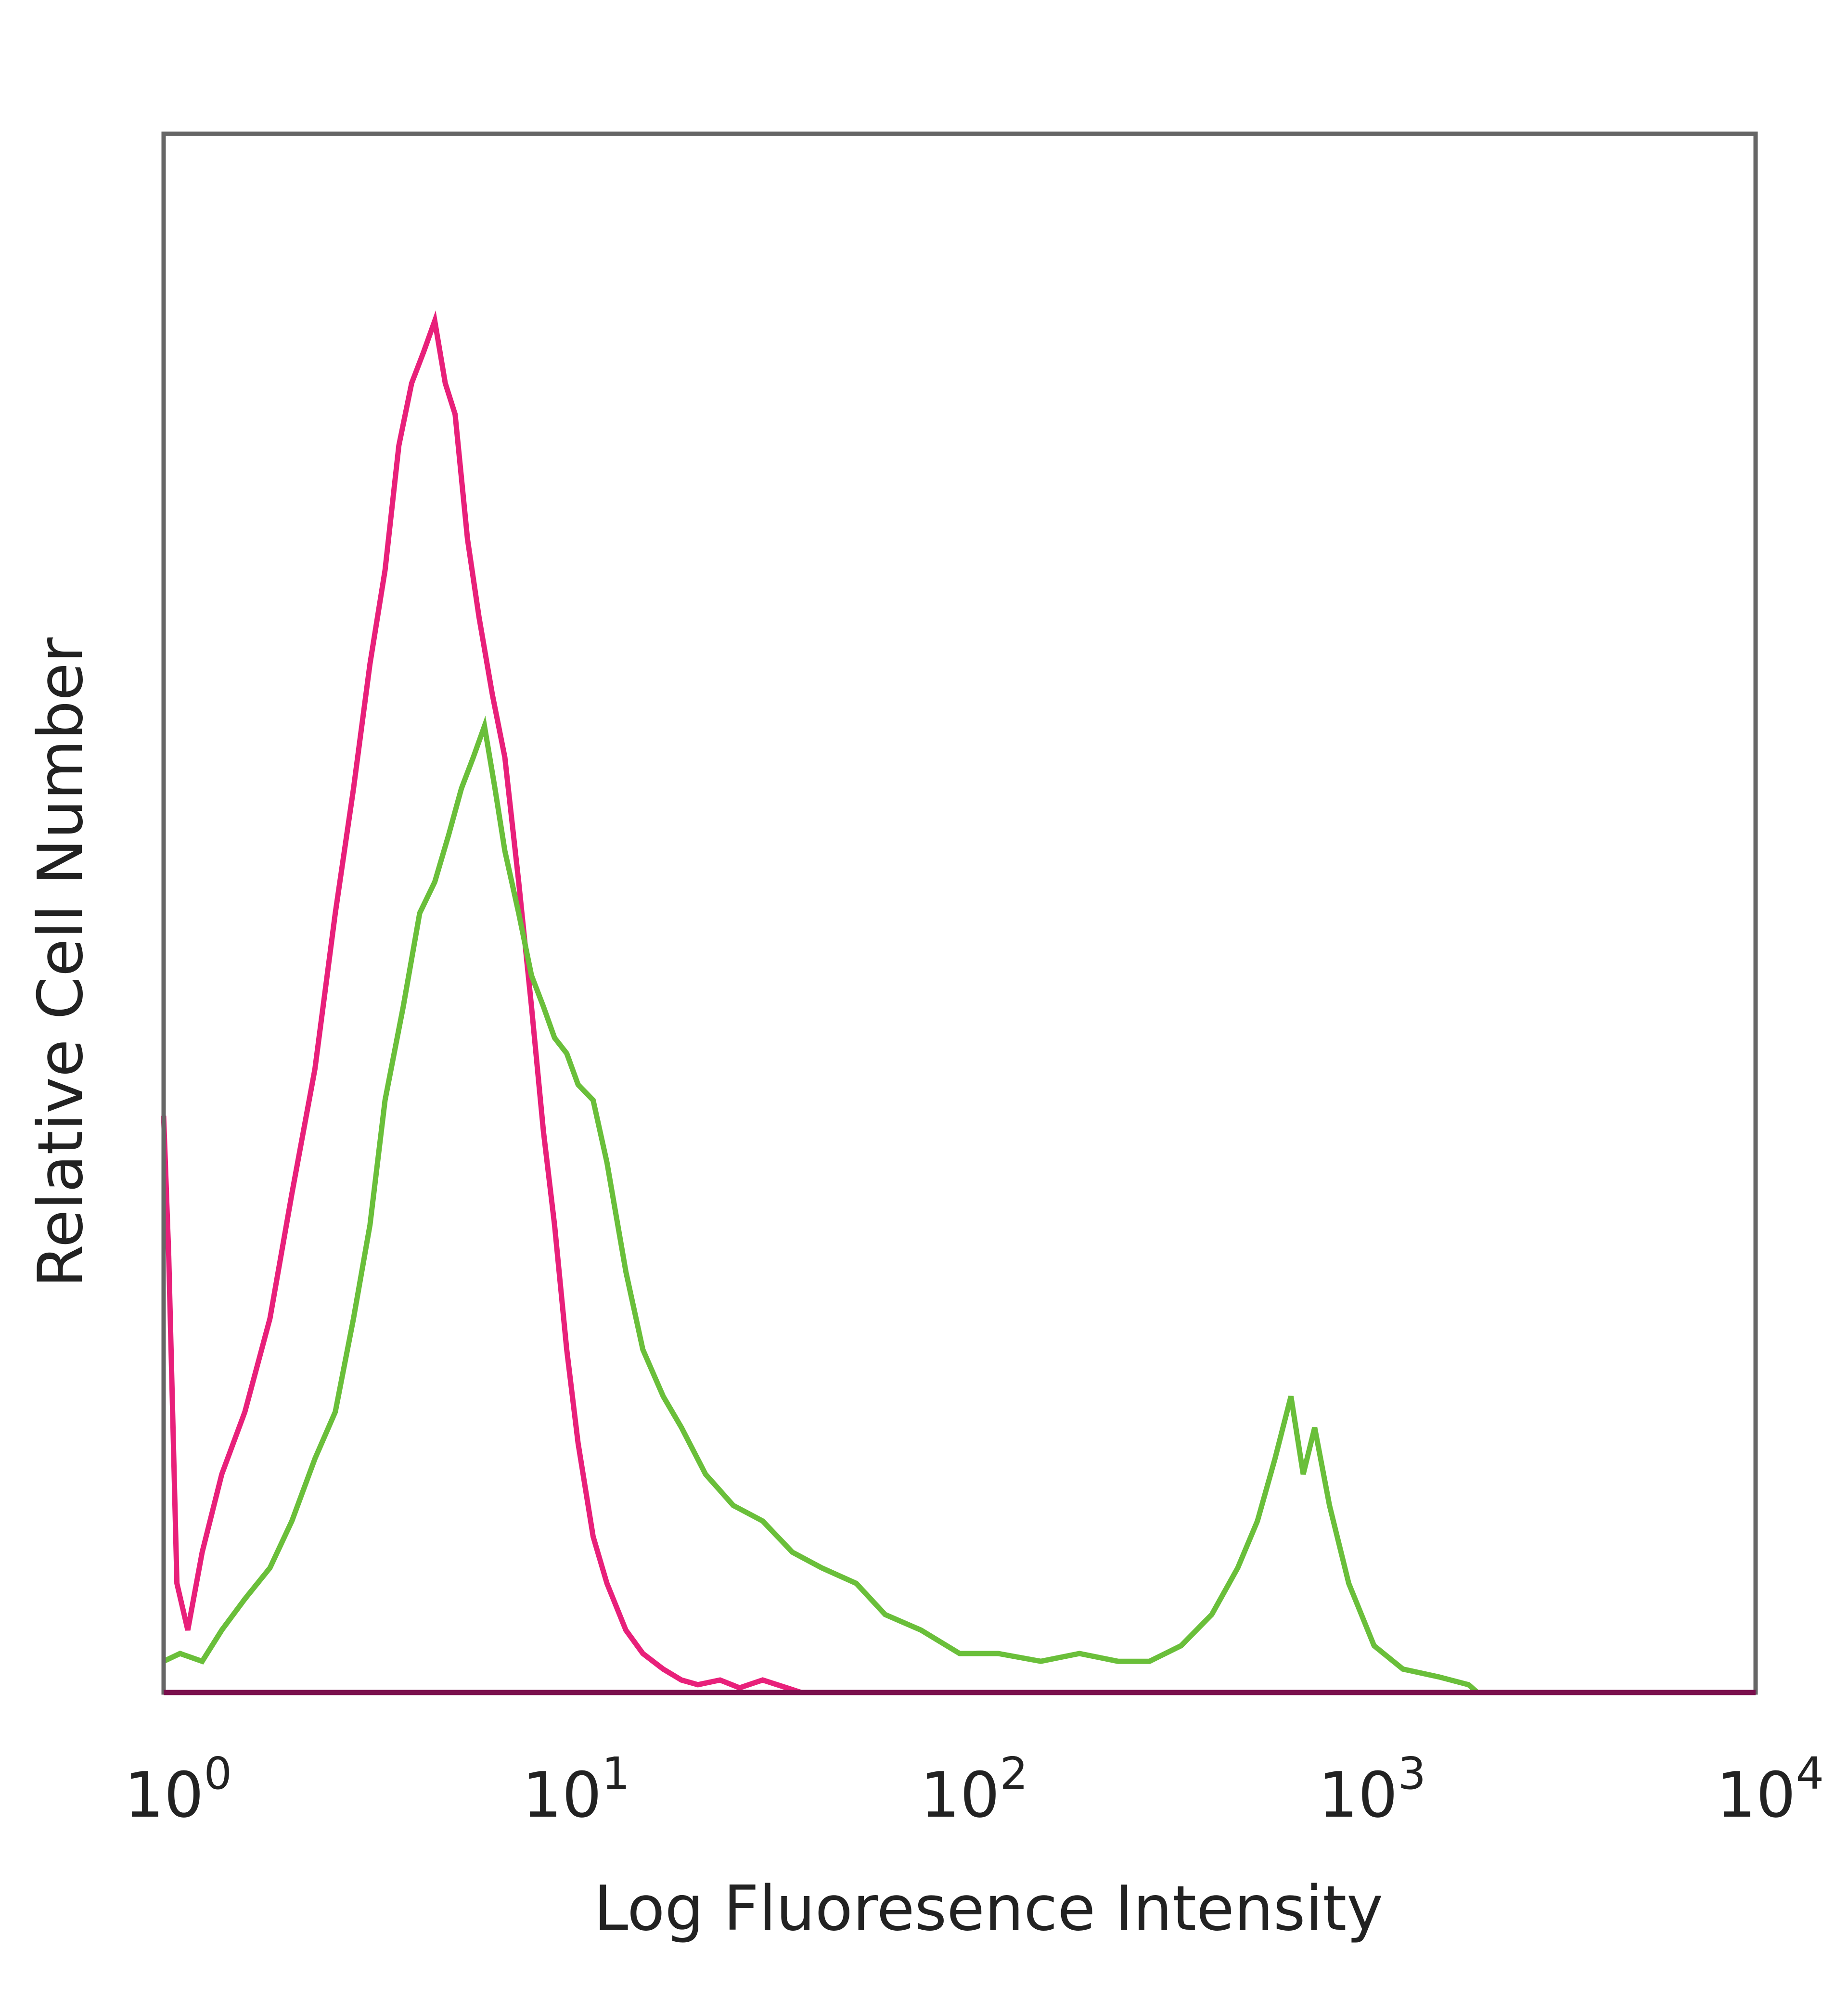 The image size is (1848, 2000). Describe the element at coordinates (218, 1773) in the screenshot. I see `x-tick-exponent: 0` at that location.